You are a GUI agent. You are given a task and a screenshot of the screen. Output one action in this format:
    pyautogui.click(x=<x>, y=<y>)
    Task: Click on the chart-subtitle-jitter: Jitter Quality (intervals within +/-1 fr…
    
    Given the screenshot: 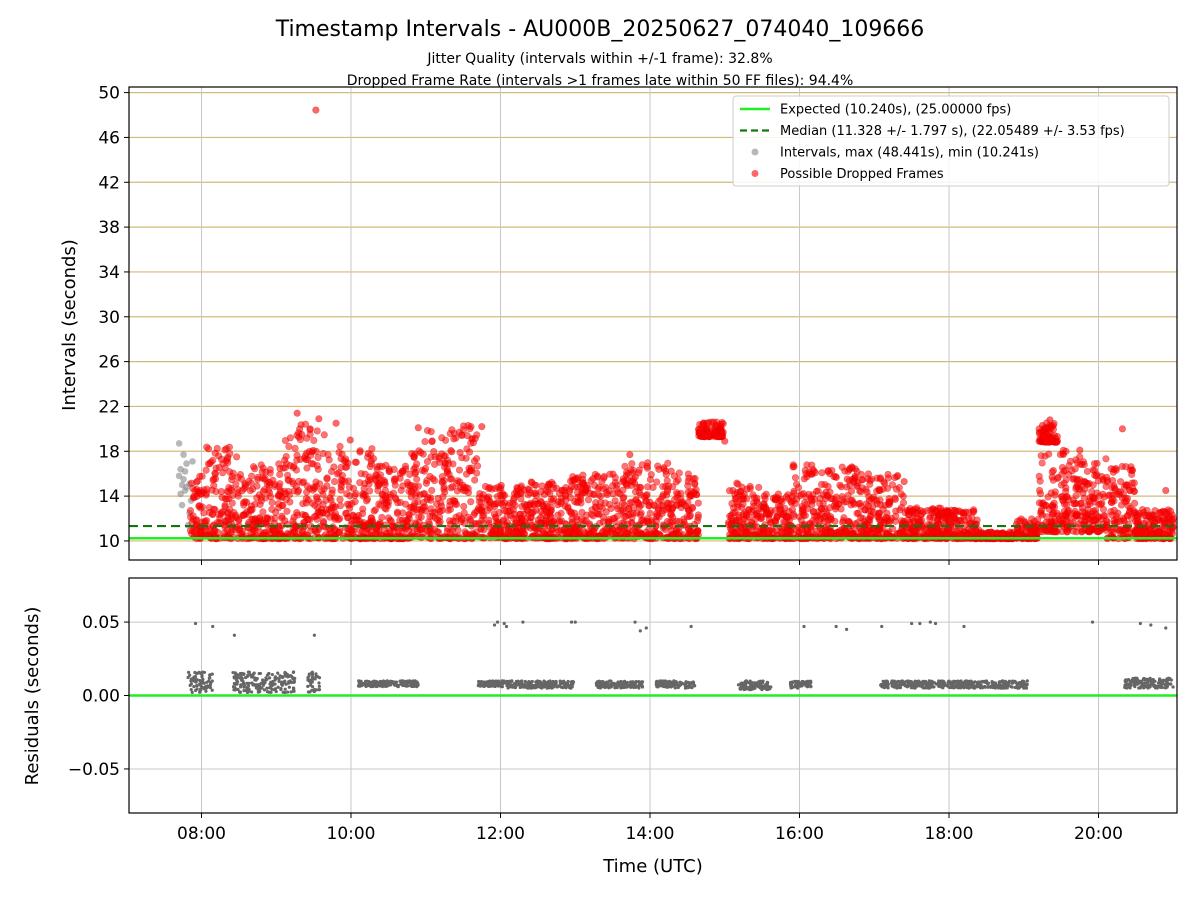 What is the action you would take?
    pyautogui.click(x=599, y=59)
    